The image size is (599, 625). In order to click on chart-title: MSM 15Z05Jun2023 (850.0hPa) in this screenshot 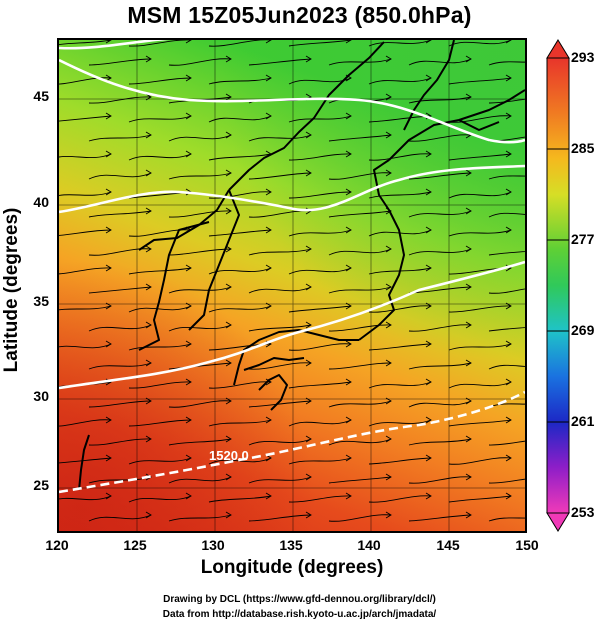, I will do `click(299, 15)`.